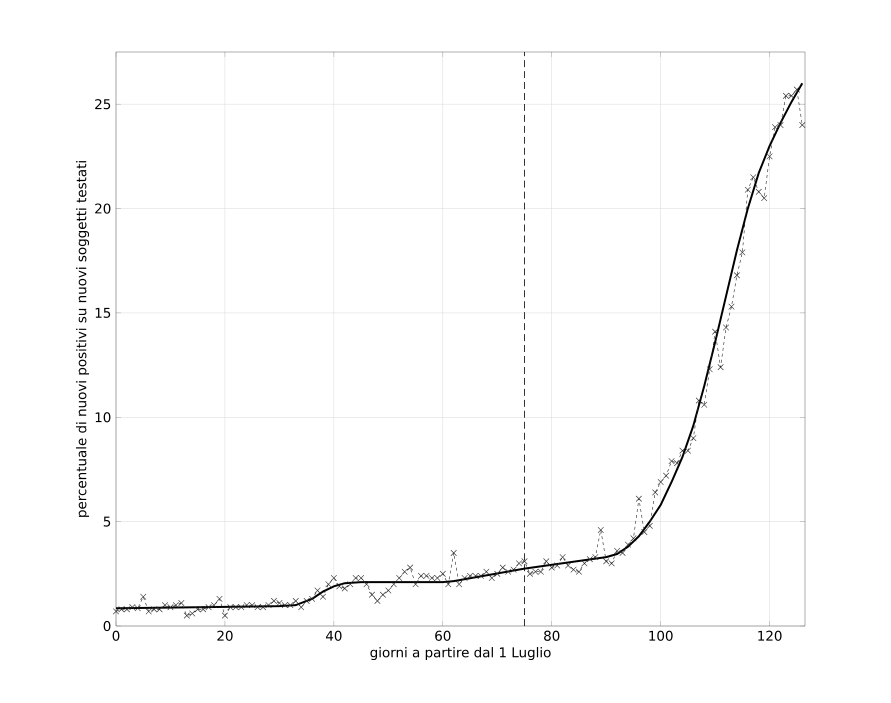  I want to click on y-tick-label: 20, so click(102, 208).